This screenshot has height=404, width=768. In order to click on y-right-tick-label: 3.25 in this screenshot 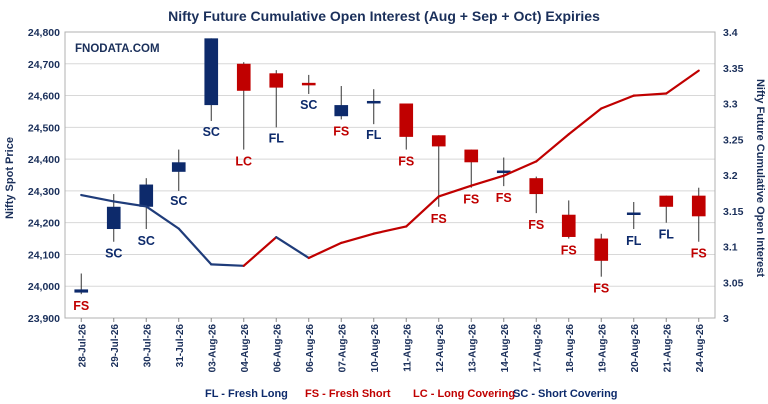, I will do `click(733, 140)`.